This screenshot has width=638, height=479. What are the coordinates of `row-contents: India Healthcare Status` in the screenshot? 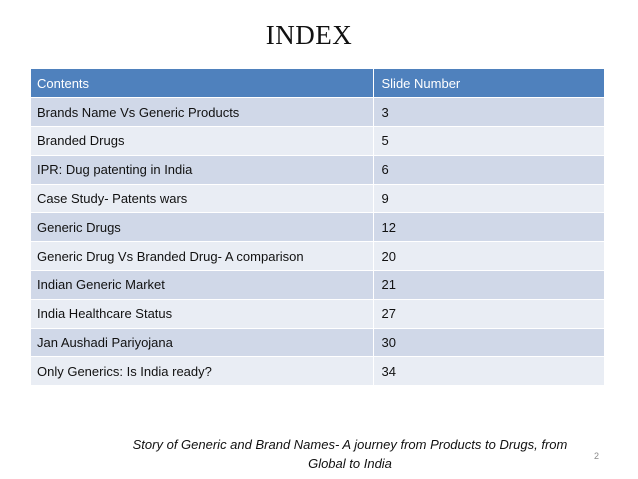 It's located at (202, 314).